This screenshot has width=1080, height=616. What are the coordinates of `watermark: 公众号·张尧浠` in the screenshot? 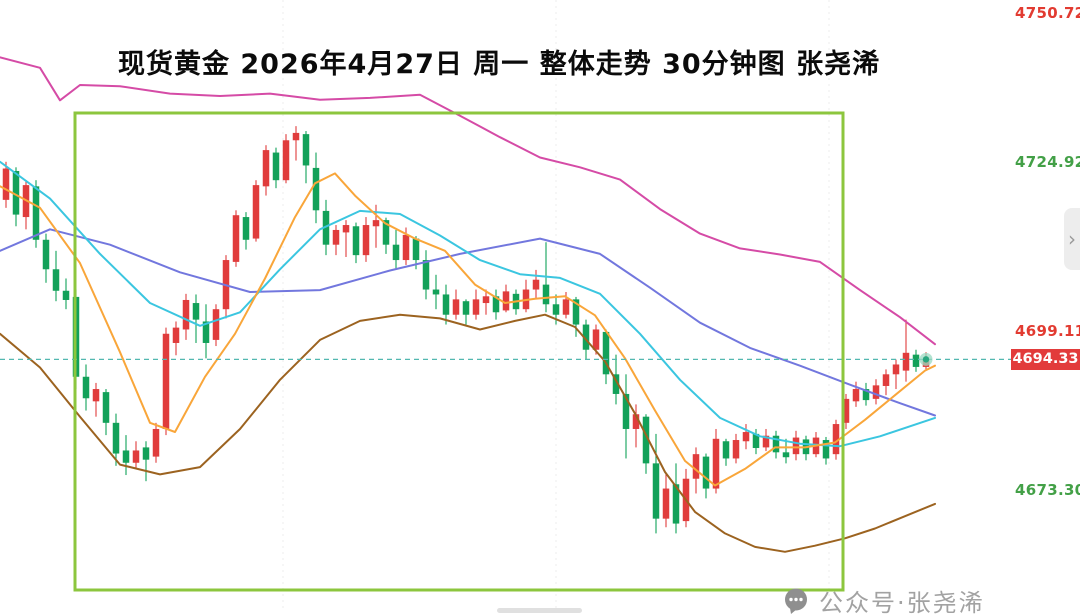 It's located at (883, 599).